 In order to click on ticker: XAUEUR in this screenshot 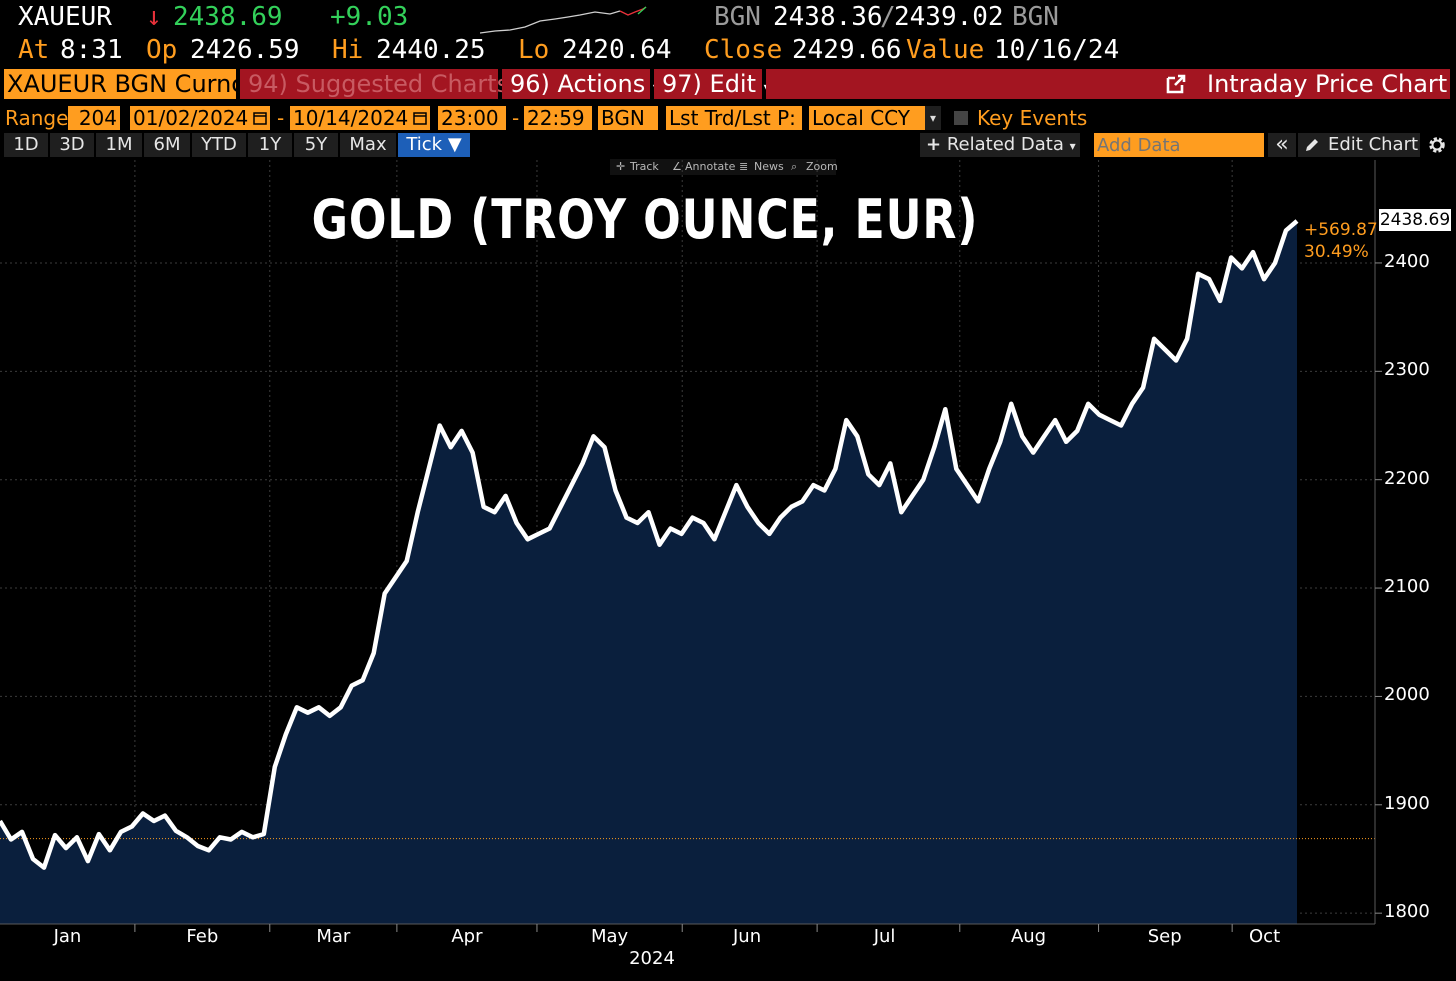, I will do `click(65, 17)`.